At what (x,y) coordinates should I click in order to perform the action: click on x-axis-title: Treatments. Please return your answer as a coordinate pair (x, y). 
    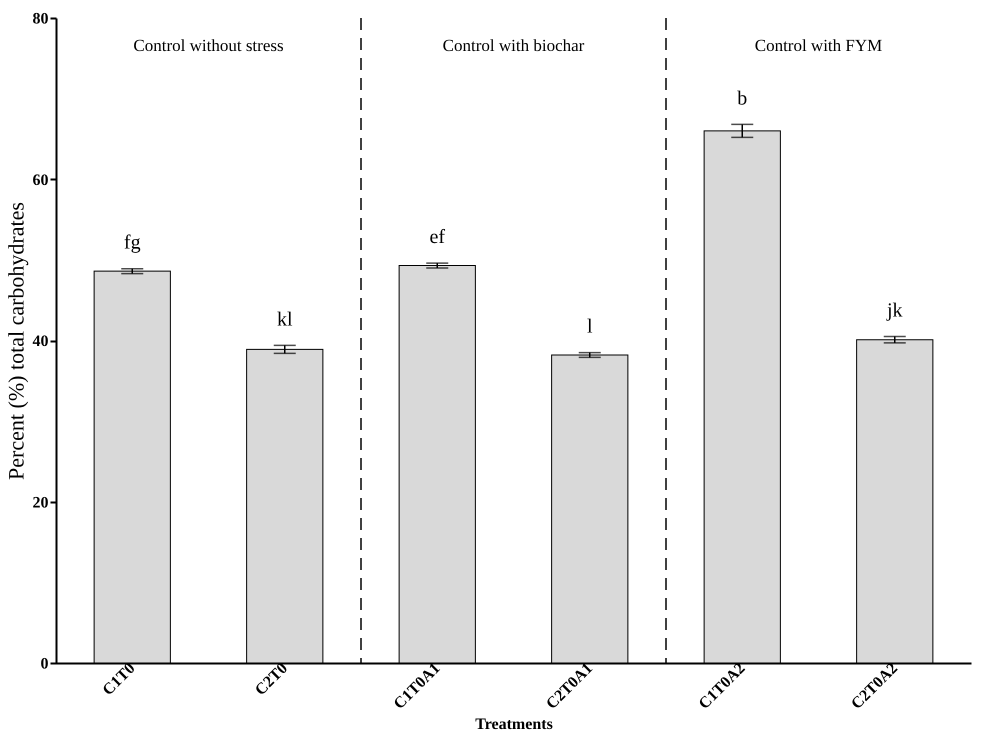
    Looking at the image, I should click on (514, 725).